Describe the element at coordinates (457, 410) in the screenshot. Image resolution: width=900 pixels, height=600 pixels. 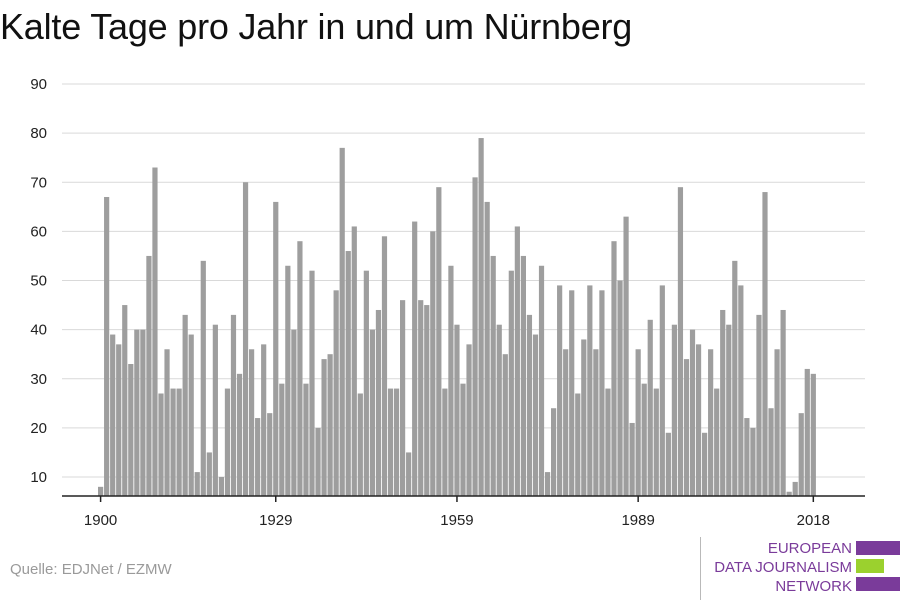
I see `bar-1959` at that location.